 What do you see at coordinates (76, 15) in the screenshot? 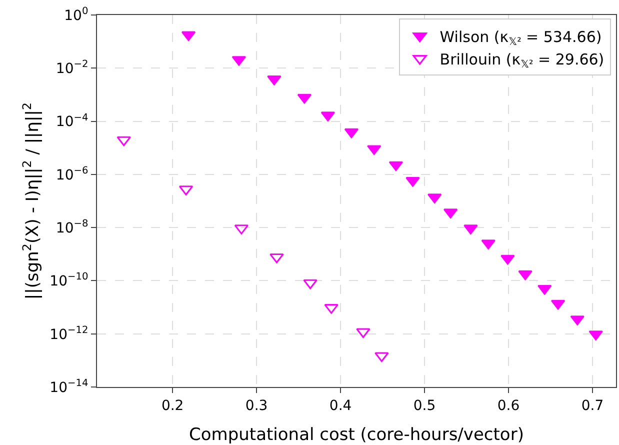
I see `y-tick-label: 10$^{0}$` at bounding box center [76, 15].